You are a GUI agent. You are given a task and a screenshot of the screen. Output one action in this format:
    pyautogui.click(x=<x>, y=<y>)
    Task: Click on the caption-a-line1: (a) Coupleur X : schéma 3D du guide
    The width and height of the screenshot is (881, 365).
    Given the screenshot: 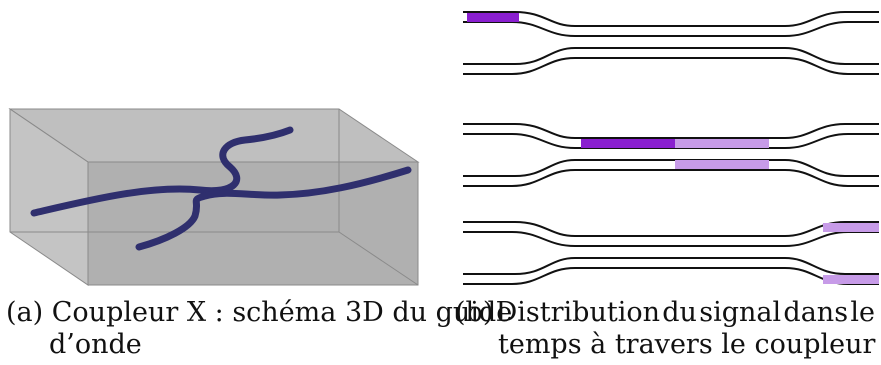 What is the action you would take?
    pyautogui.click(x=259, y=313)
    